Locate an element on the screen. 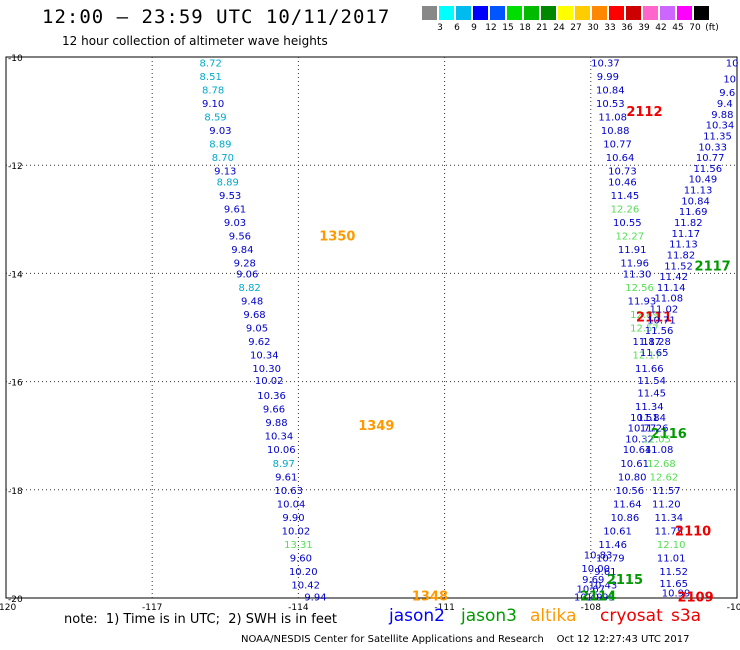 This screenshot has height=650, width=740. y-tick-label: -18 is located at coordinates (15, 492).